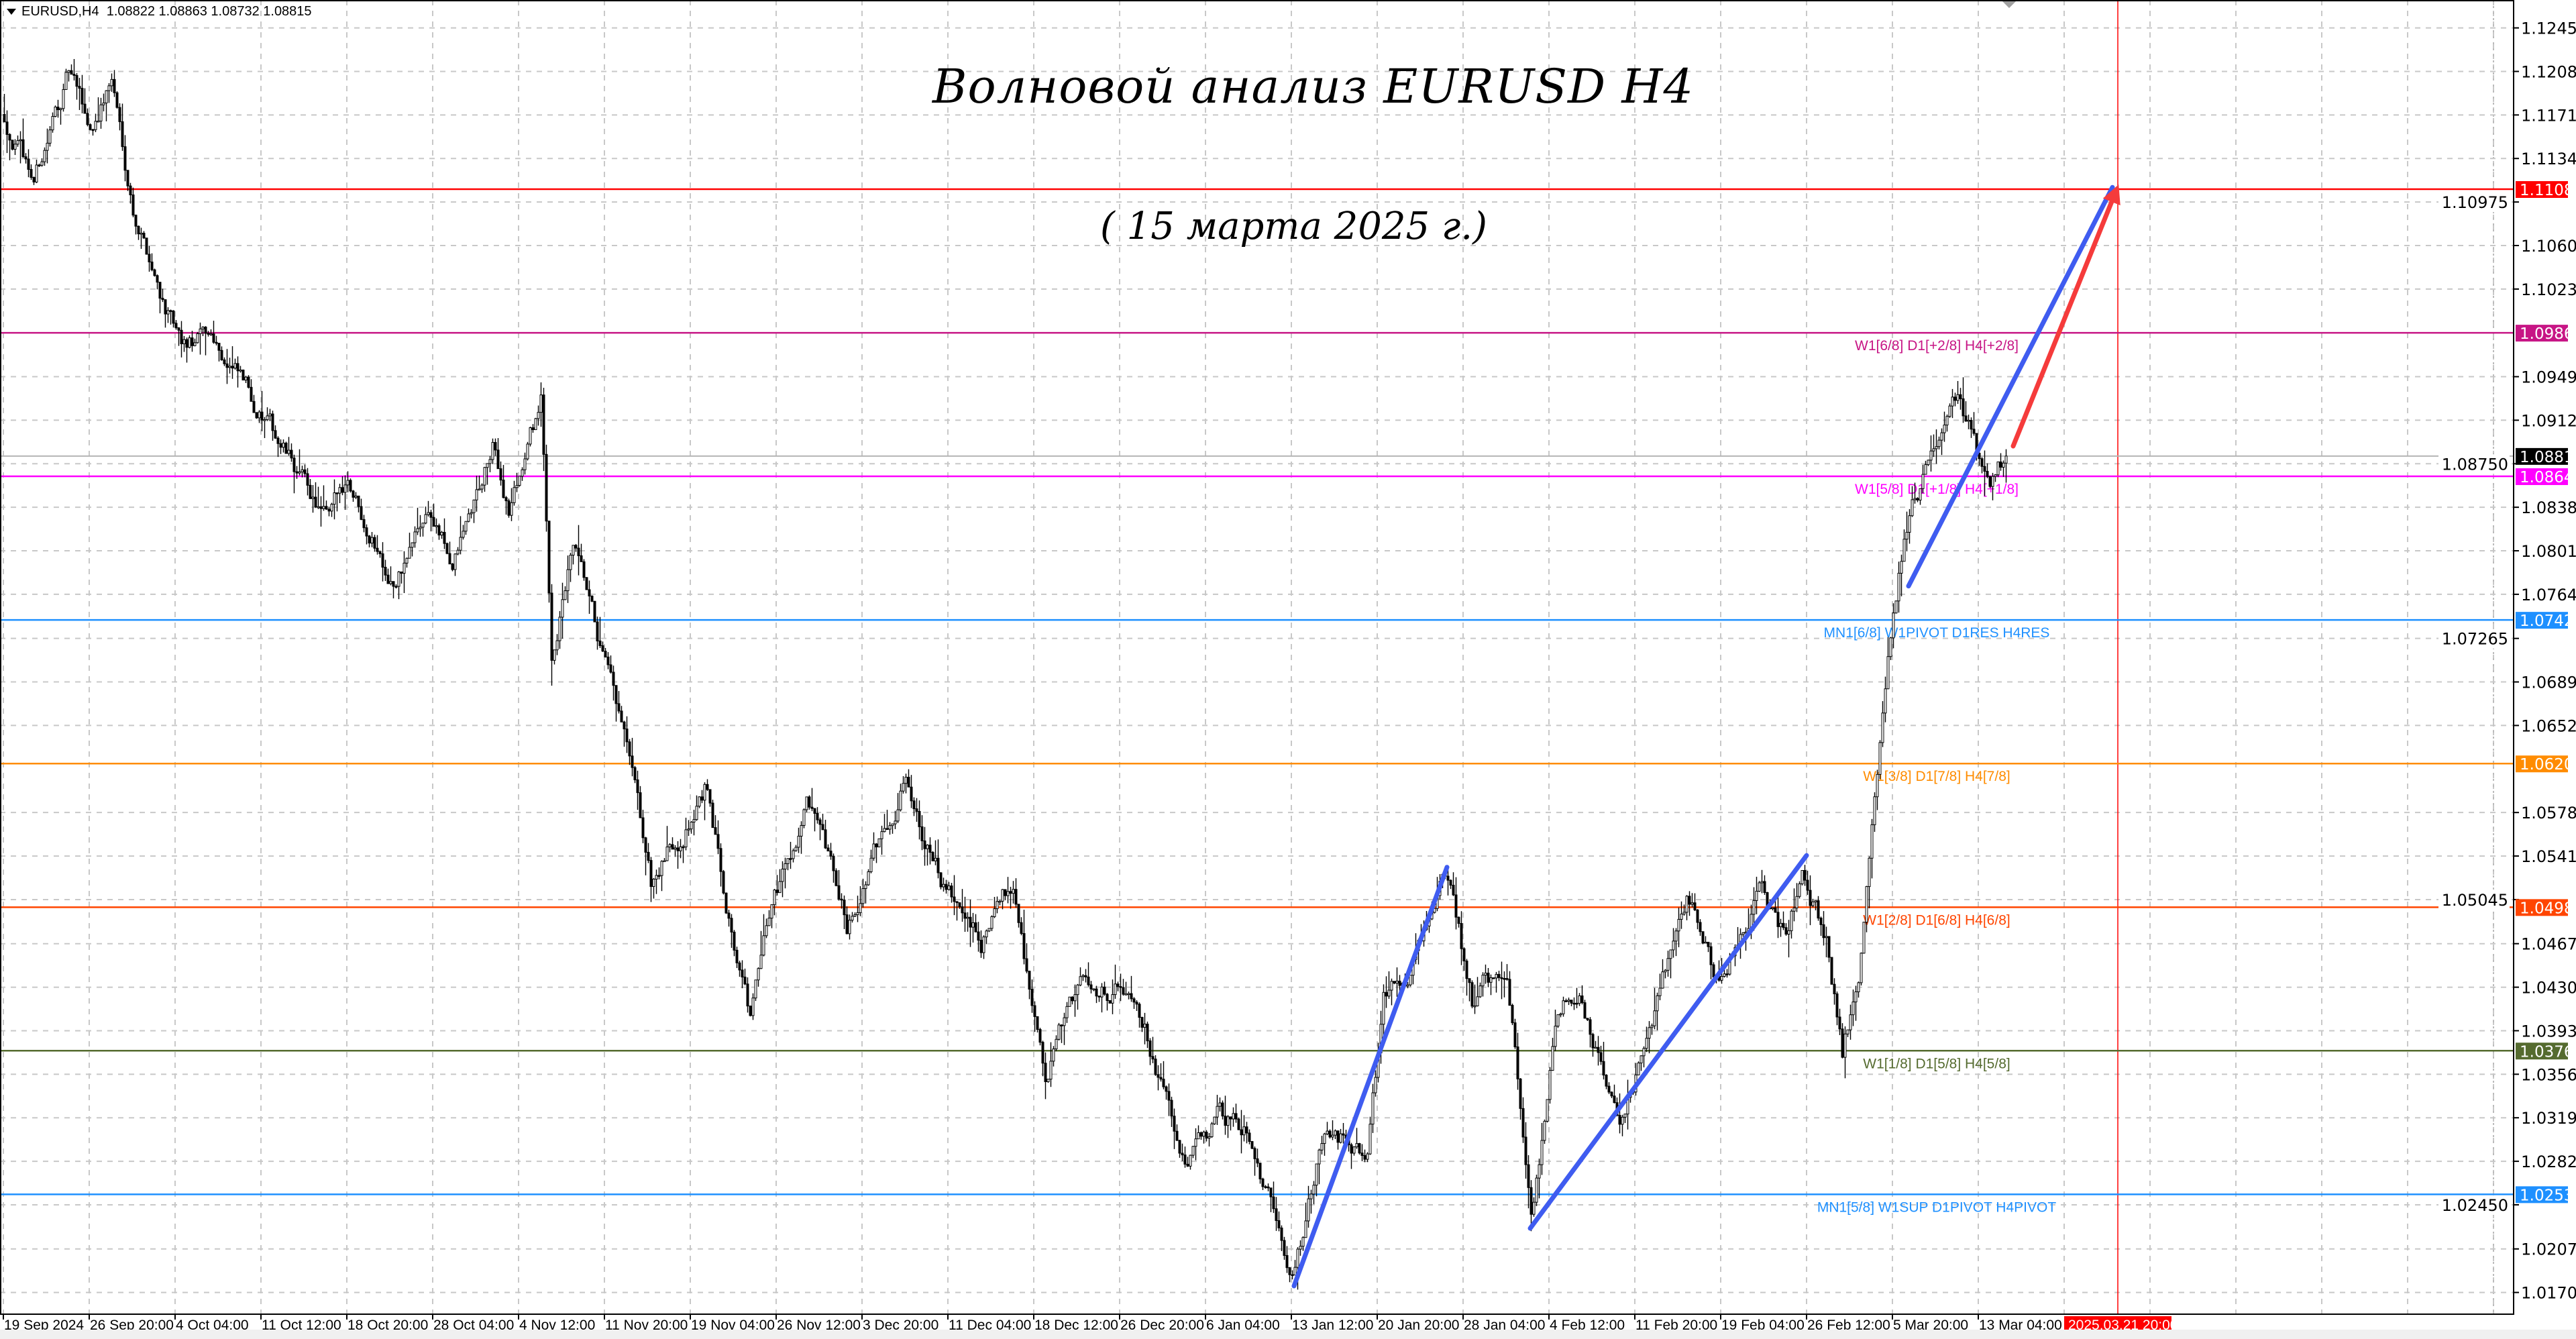 The height and width of the screenshot is (1339, 2576). What do you see at coordinates (1676, 1325) in the screenshot?
I see `time-tick-label: 11 Feb 20:00` at bounding box center [1676, 1325].